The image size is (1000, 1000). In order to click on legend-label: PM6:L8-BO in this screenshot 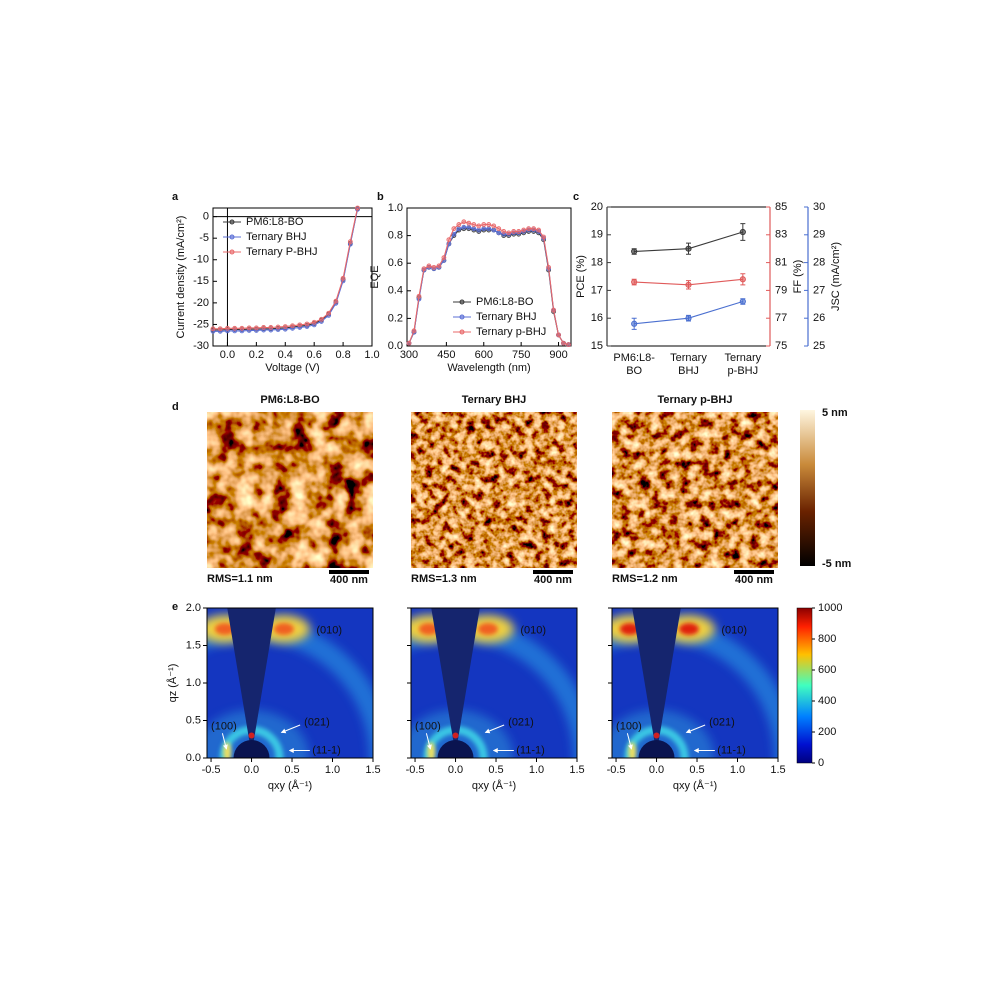, I will do `click(505, 302)`.